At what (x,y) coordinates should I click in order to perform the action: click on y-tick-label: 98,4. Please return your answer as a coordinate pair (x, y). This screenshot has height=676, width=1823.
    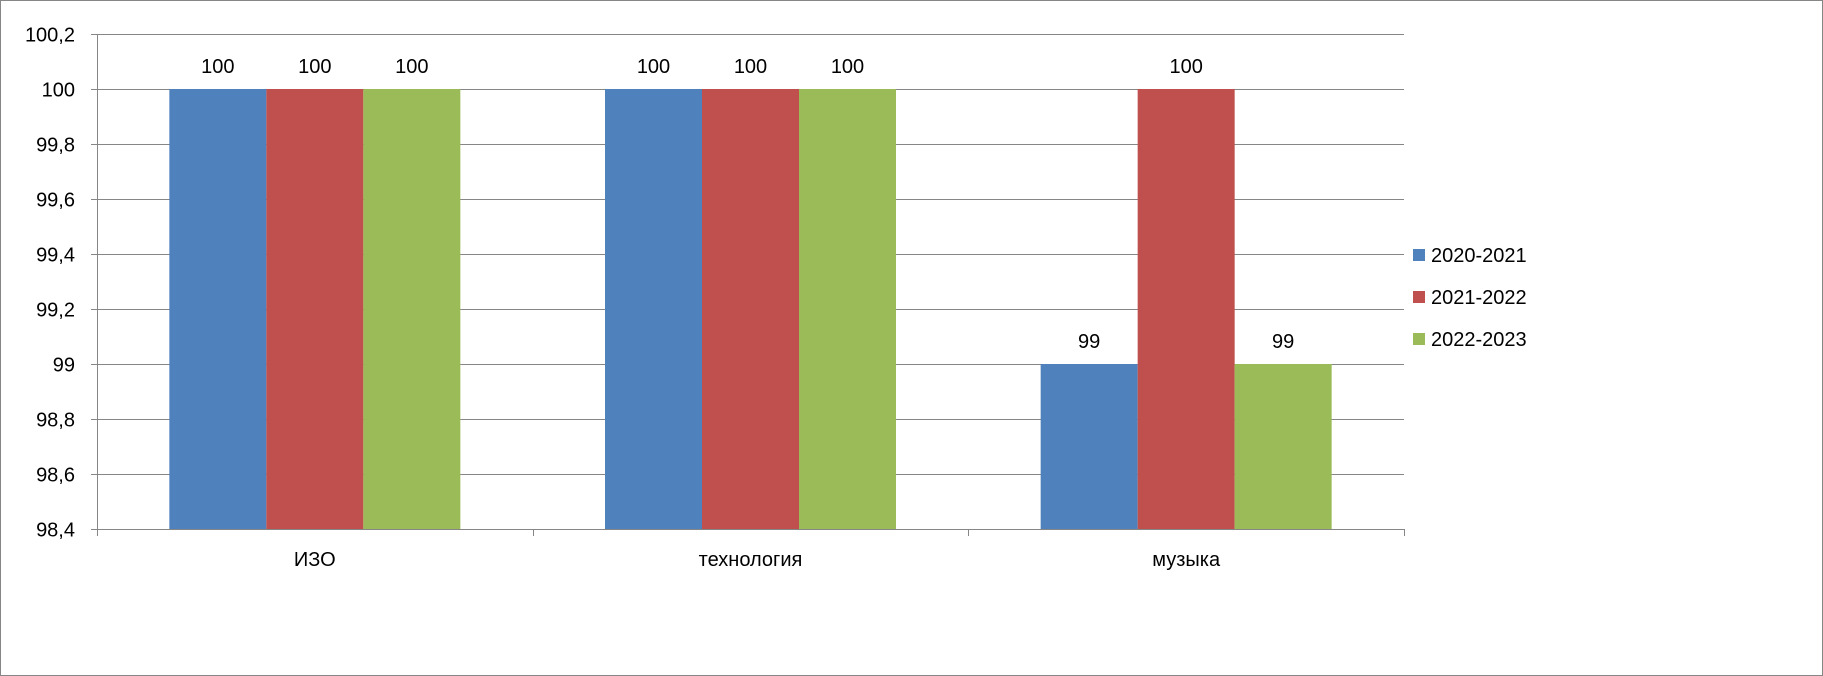
    Looking at the image, I should click on (55, 531).